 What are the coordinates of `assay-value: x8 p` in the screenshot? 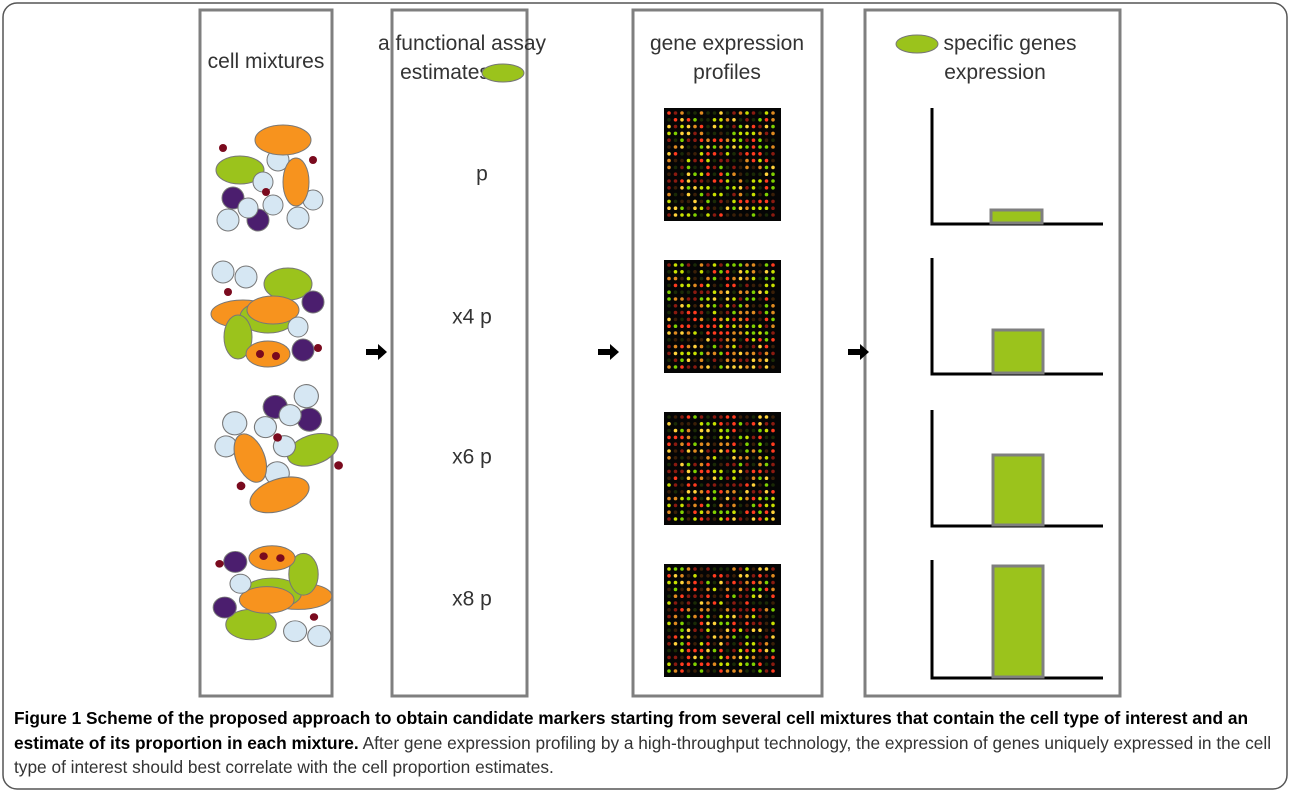 It's located at (472, 599).